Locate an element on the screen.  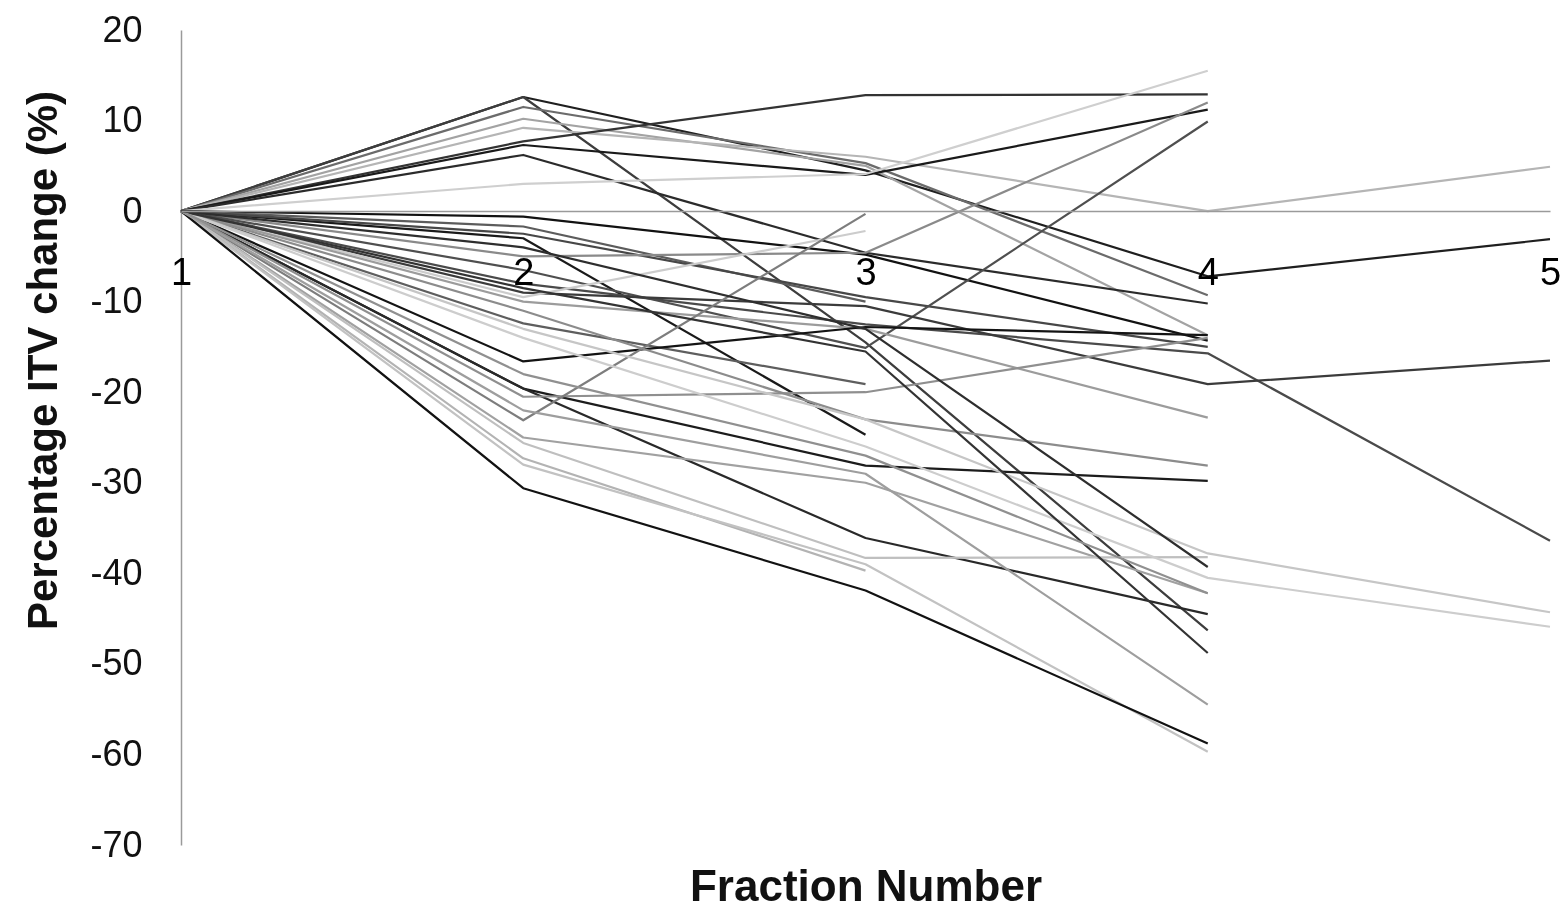
y-tick-label: -70 is located at coordinates (116, 844).